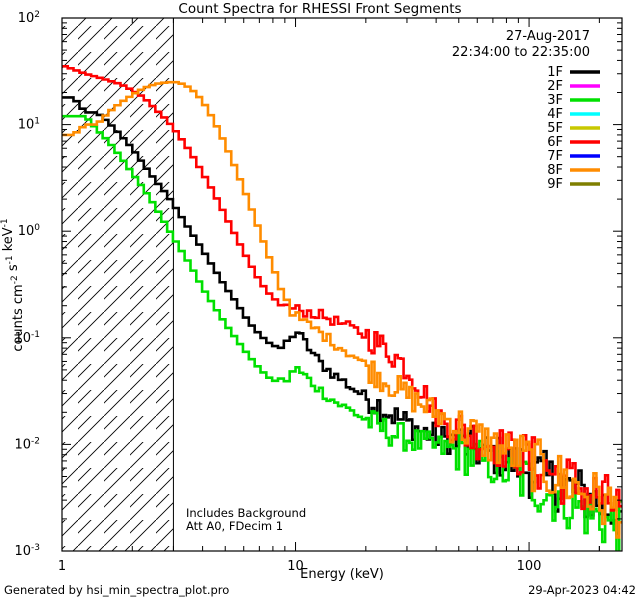  What do you see at coordinates (573, 128) in the screenshot?
I see `legend-item-5F: 5F` at bounding box center [573, 128].